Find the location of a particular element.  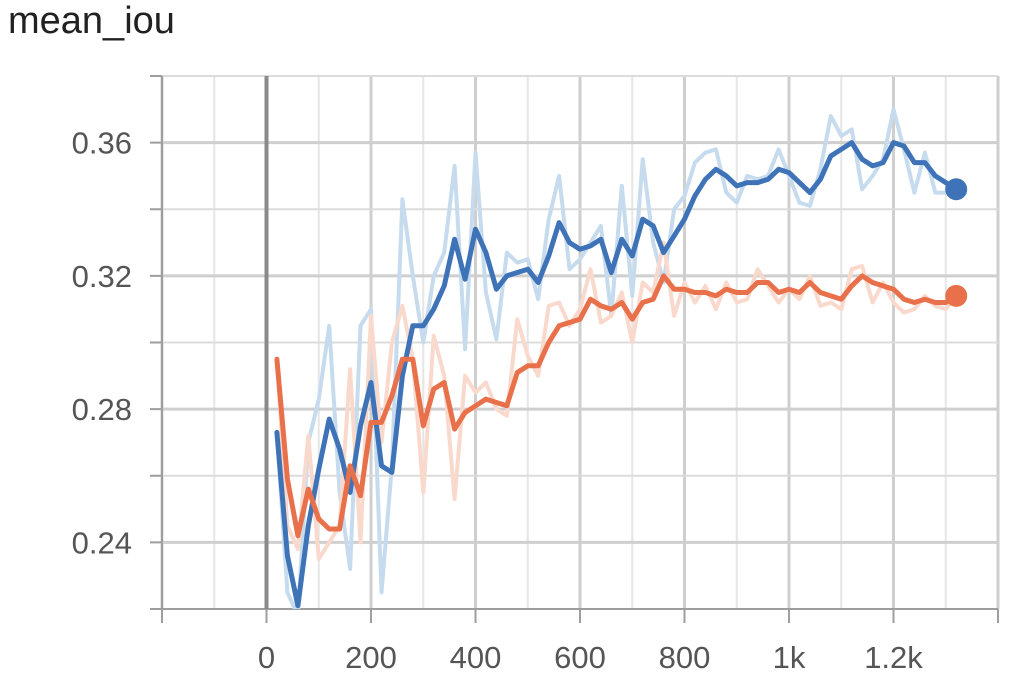

x-tick-label: 1k is located at coordinates (789, 657).